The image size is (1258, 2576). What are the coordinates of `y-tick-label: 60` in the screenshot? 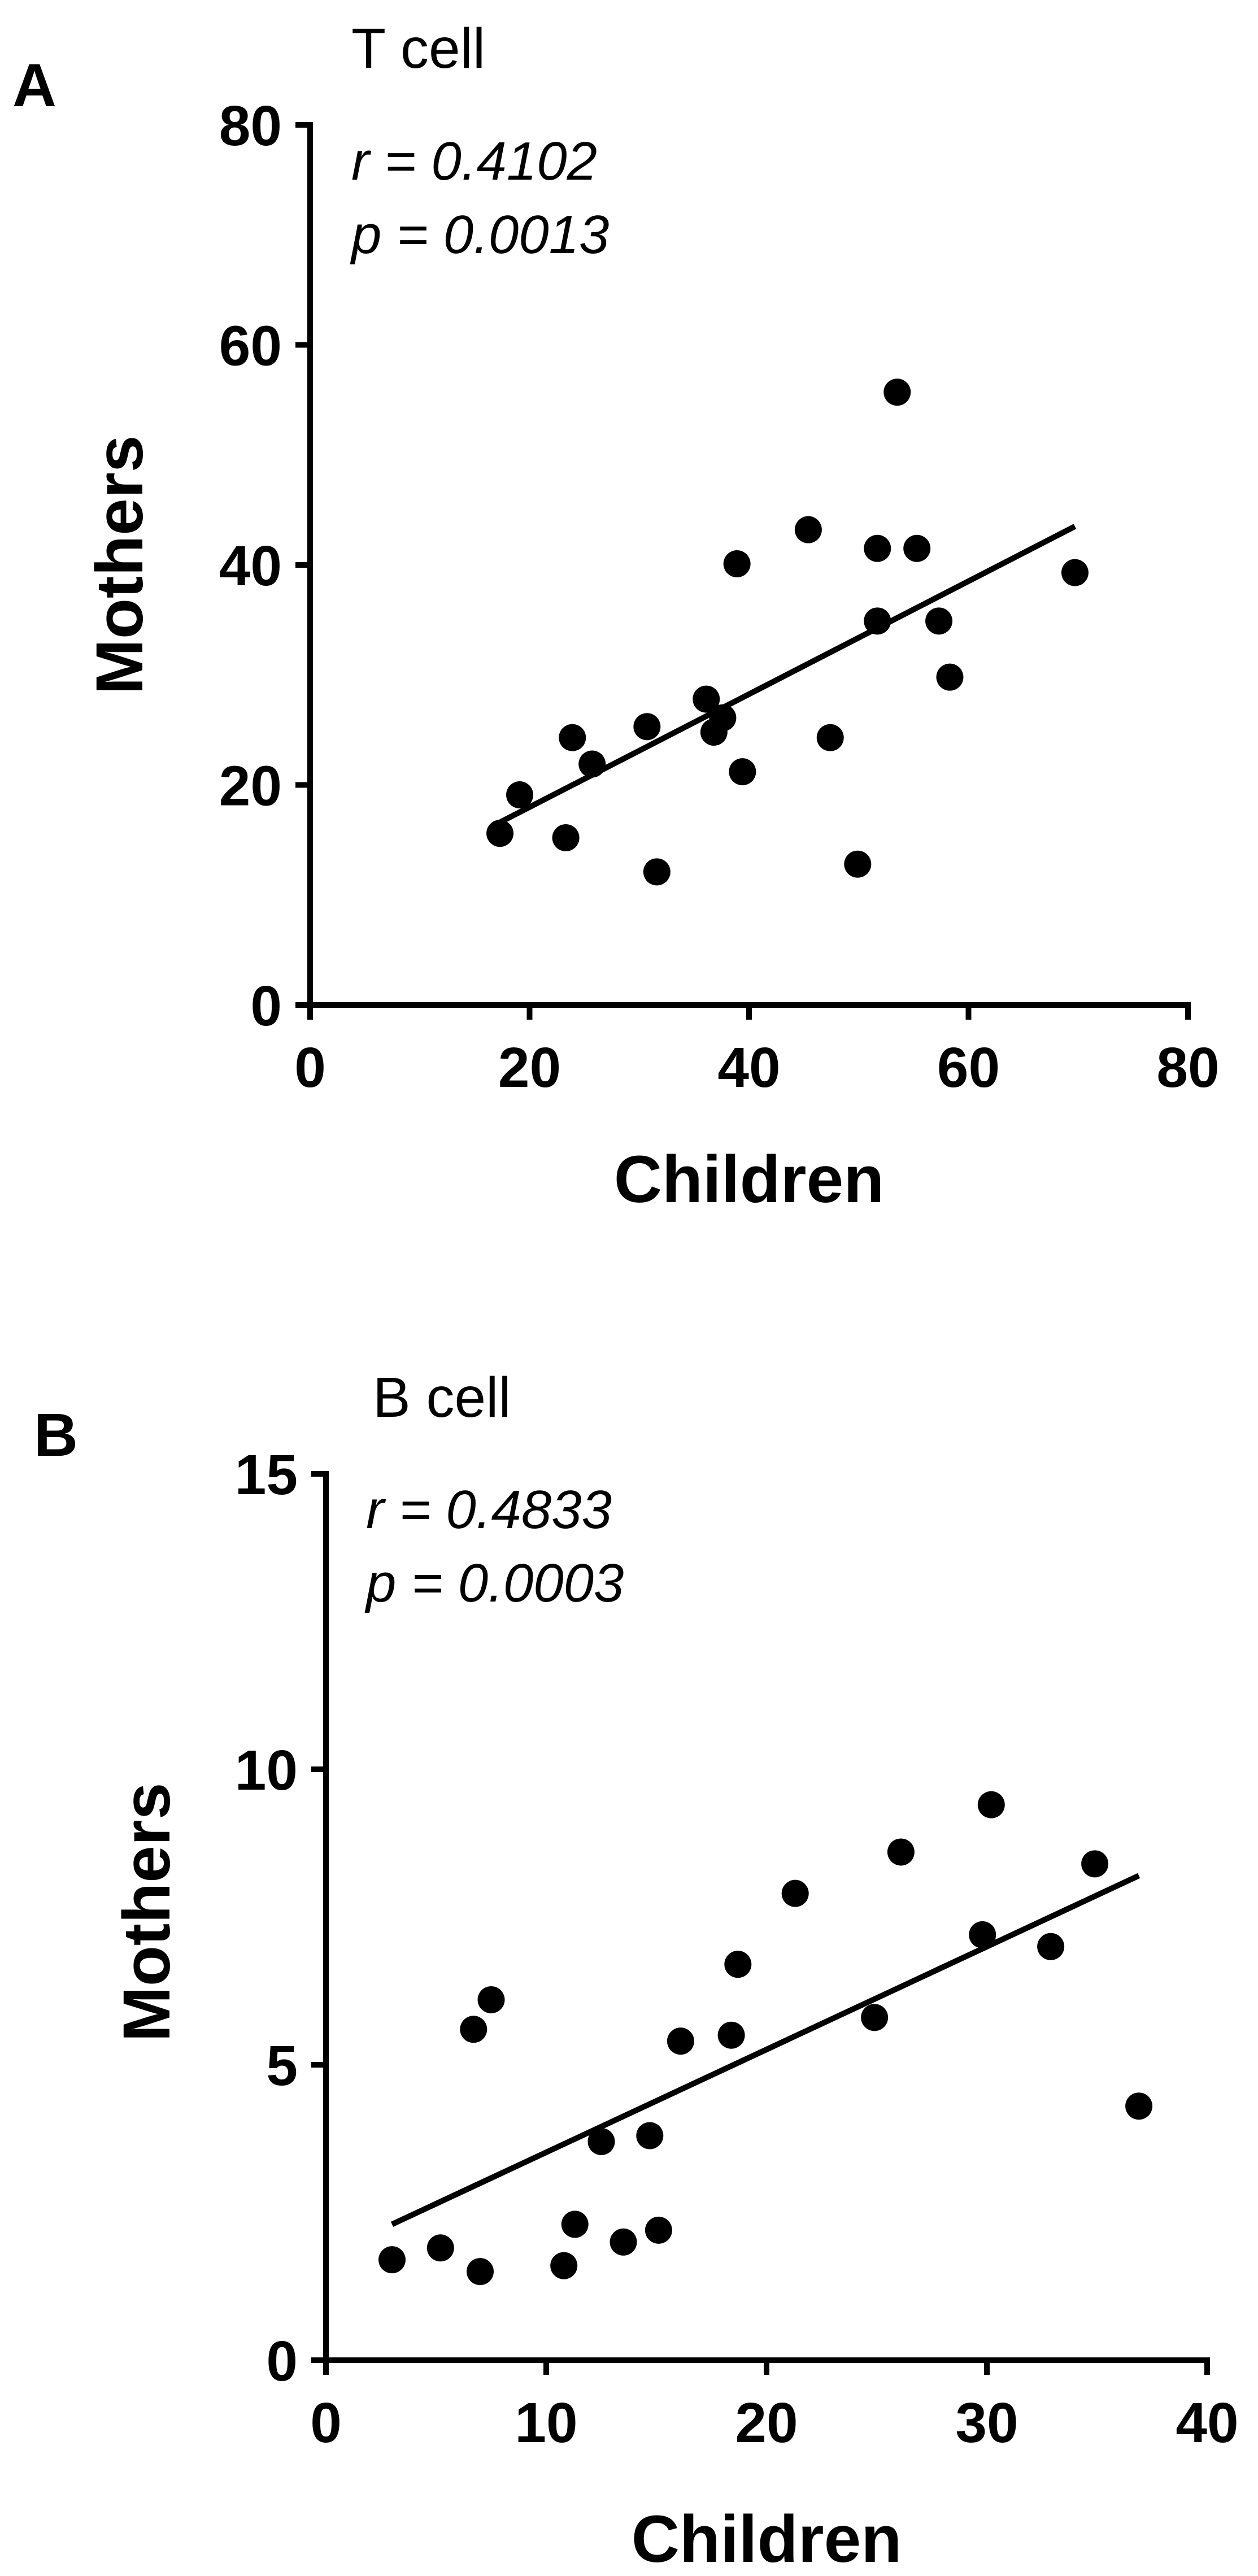 It's located at (250, 346).